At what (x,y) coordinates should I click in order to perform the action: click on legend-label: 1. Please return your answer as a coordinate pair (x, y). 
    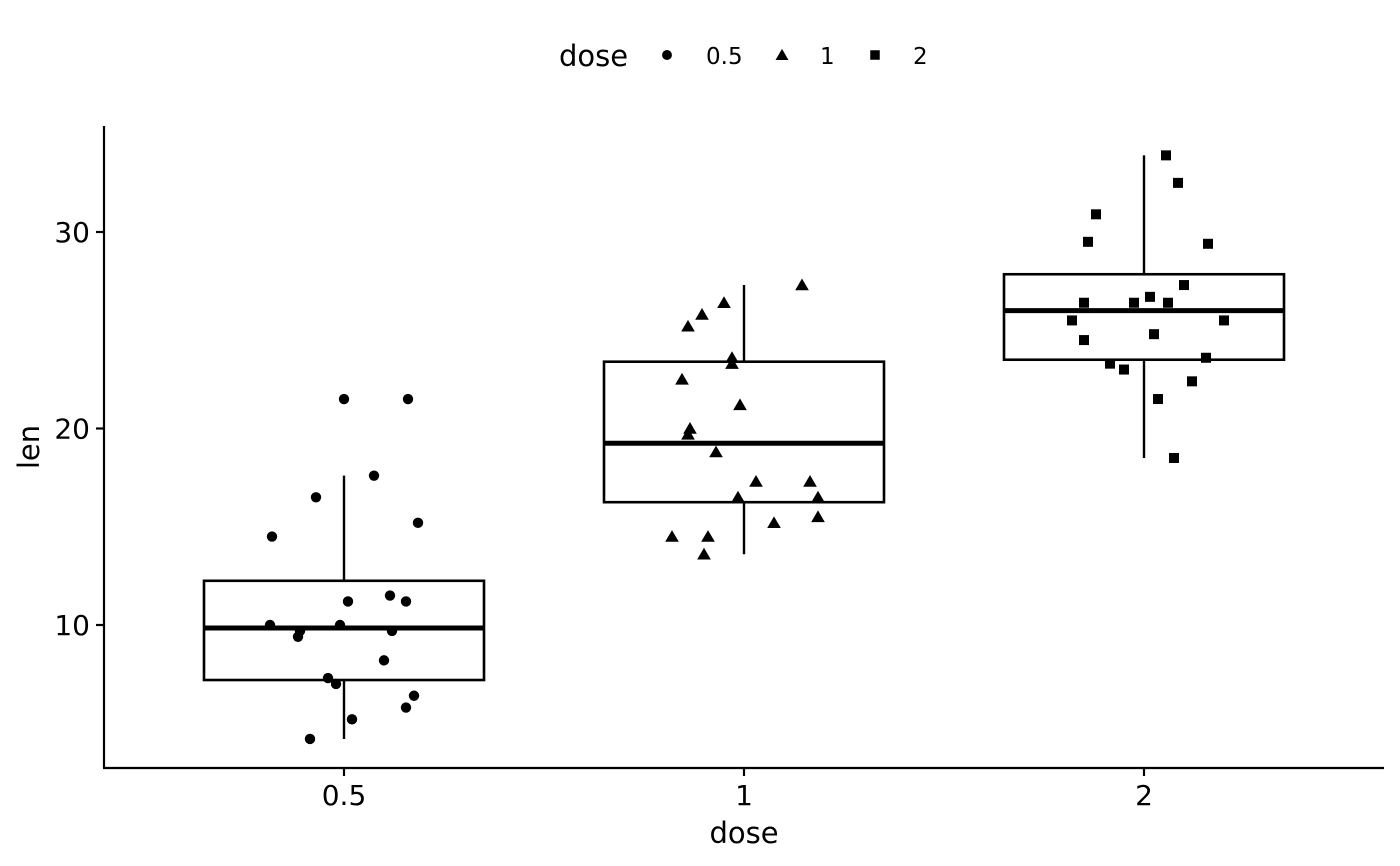
    Looking at the image, I should click on (827, 57).